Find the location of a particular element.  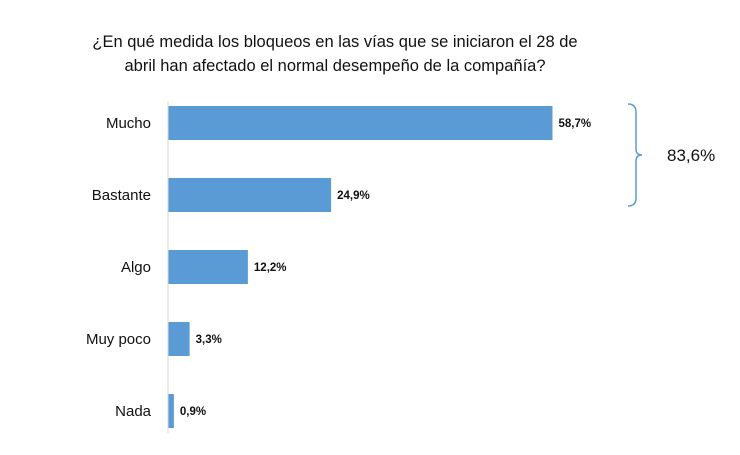

category-label-4: Nada is located at coordinates (133, 411).